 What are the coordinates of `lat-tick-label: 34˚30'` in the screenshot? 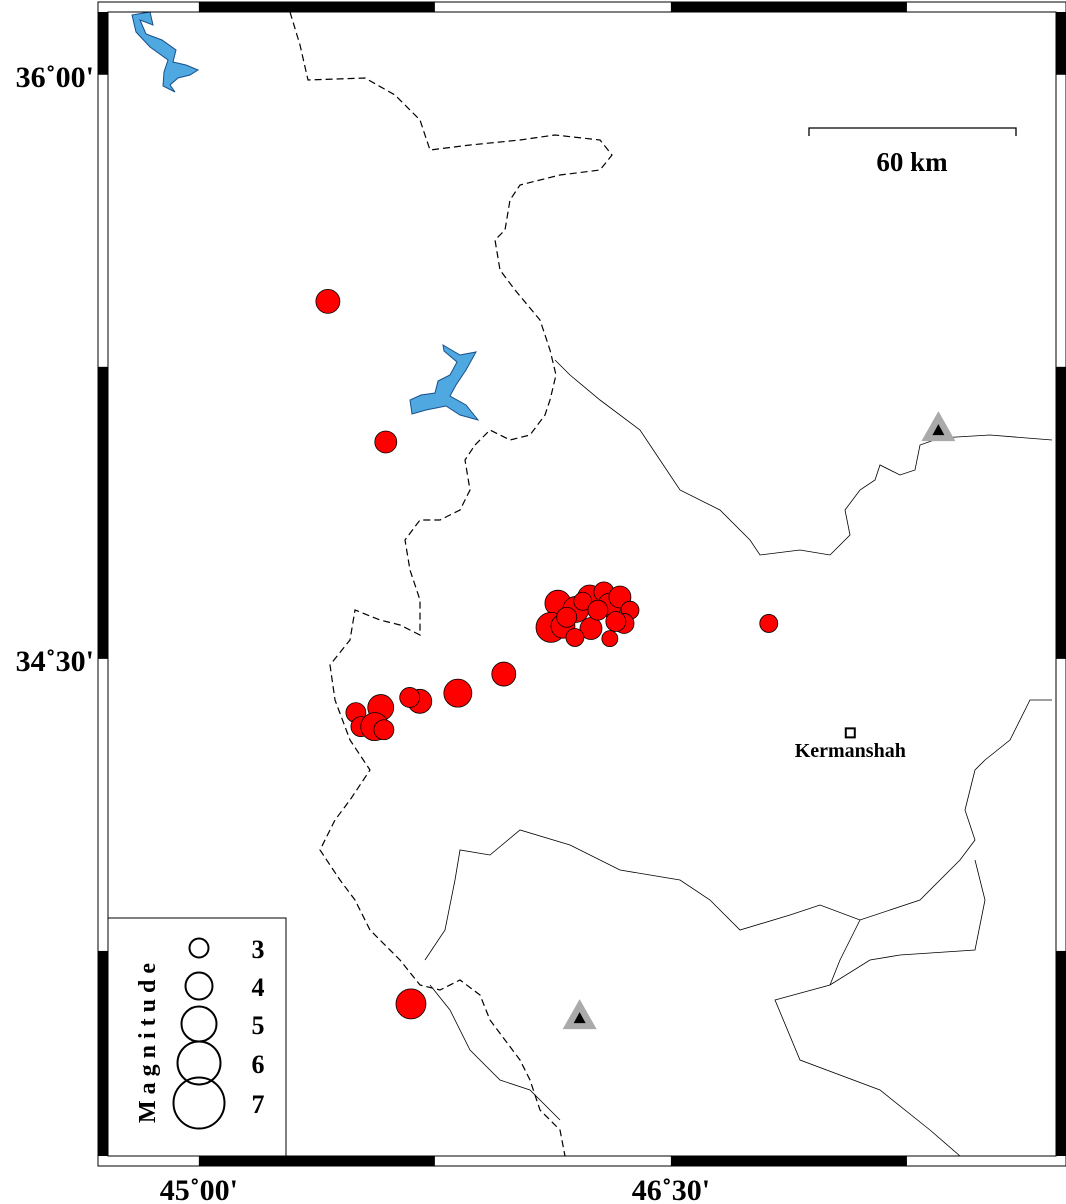 It's located at (55, 661).